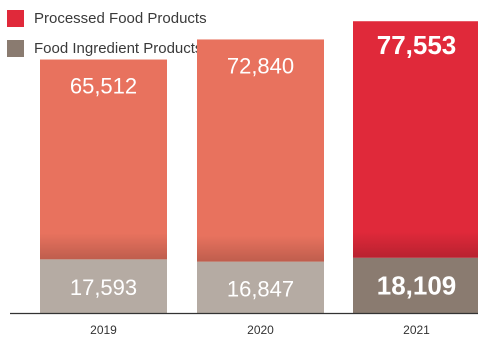 Image resolution: width=478 pixels, height=337 pixels. I want to click on legend-item-ingredient: Food Ingredient Products, so click(107, 48).